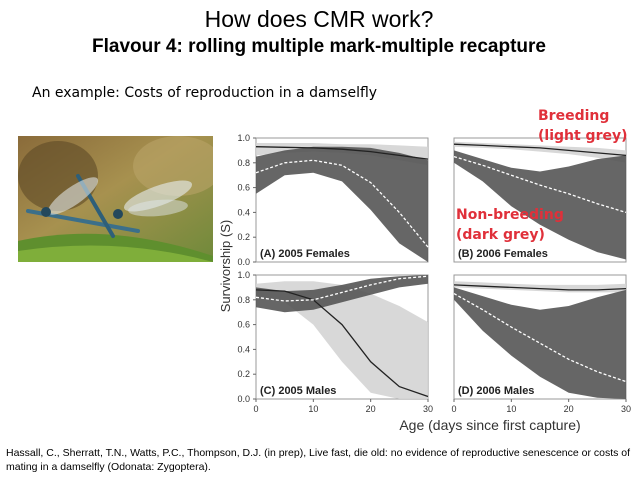 The height and width of the screenshot is (478, 638). Describe the element at coordinates (489, 425) in the screenshot. I see `x-axis-label: Age (days since first capture)` at that location.